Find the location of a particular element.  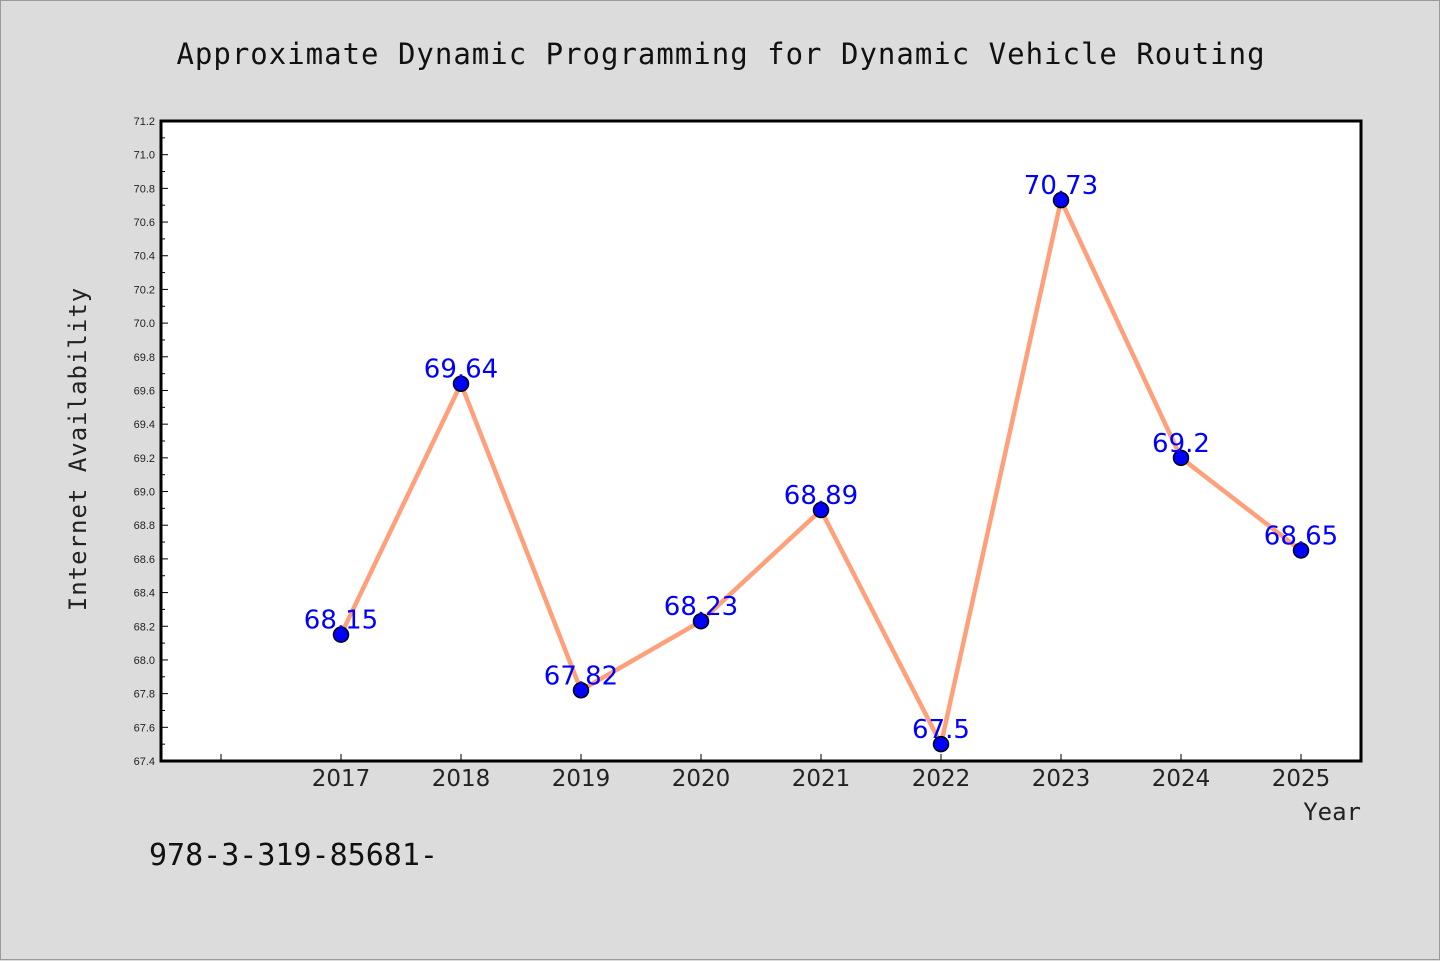

x-tick-label: 2020 is located at coordinates (701, 779).